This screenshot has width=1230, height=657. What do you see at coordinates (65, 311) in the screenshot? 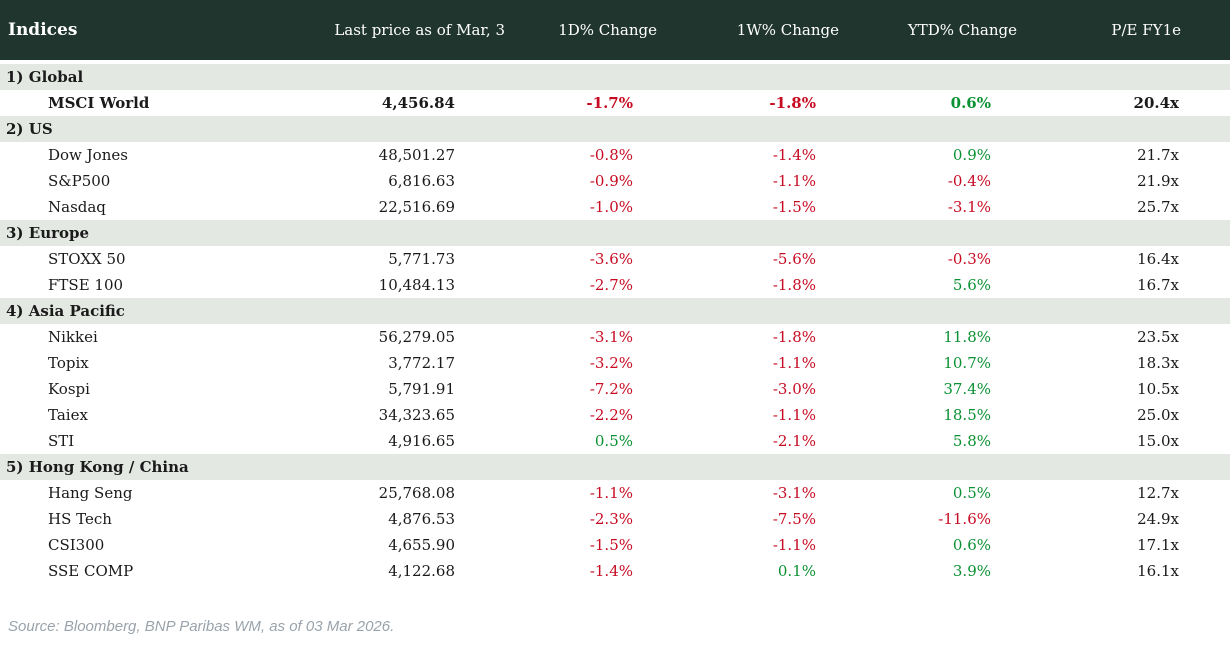
I see `section-label: 4) Asia Pacific` at bounding box center [65, 311].